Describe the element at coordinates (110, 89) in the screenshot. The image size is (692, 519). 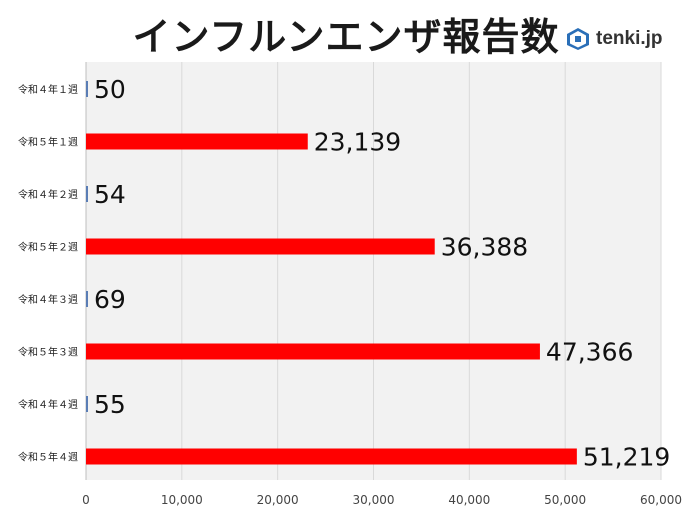
I see `data-label: 50` at that location.